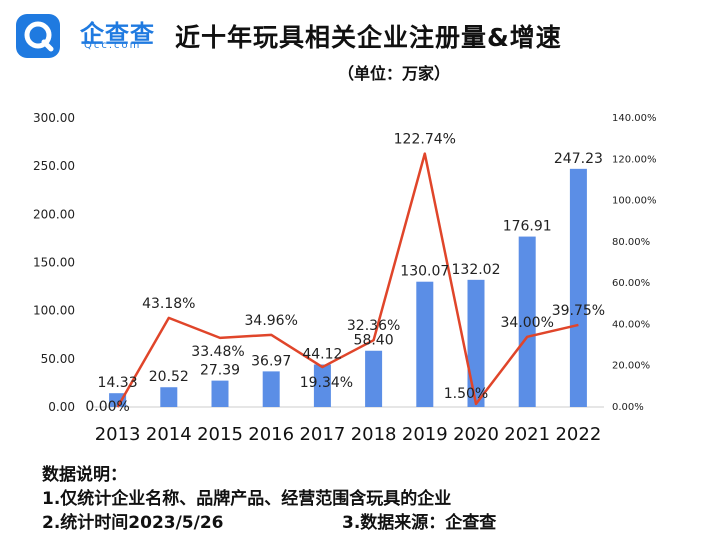 This screenshot has height=546, width=707. Describe the element at coordinates (322, 434) in the screenshot. I see `x-tick-label: 2017` at that location.